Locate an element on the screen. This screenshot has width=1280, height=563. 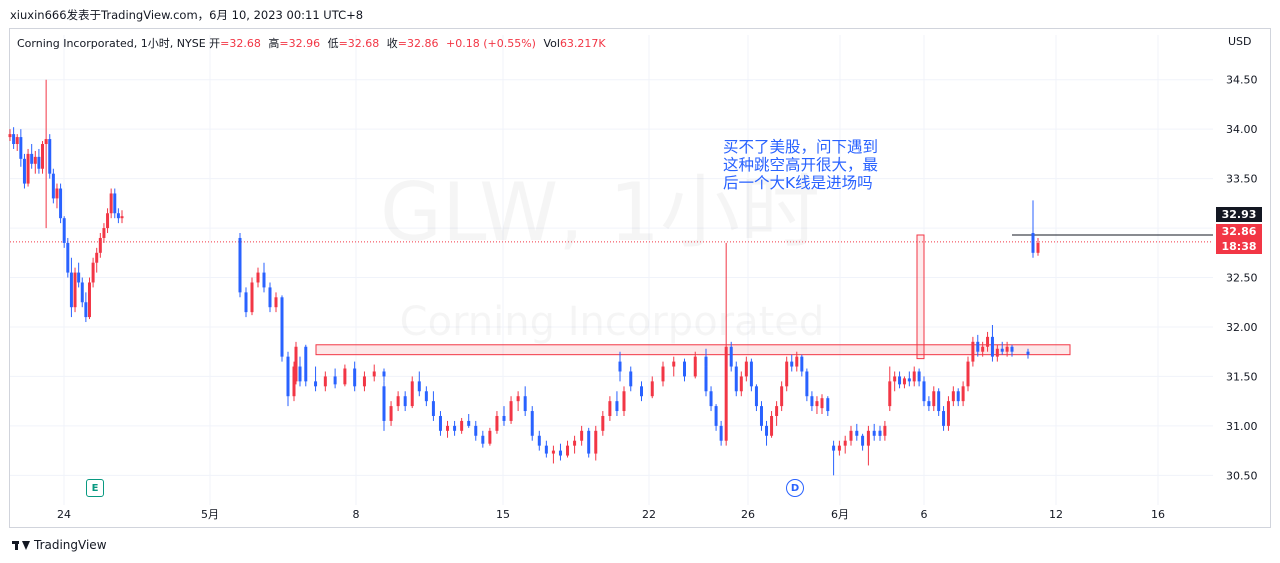
footer-brand: TradingView is located at coordinates (59, 545).